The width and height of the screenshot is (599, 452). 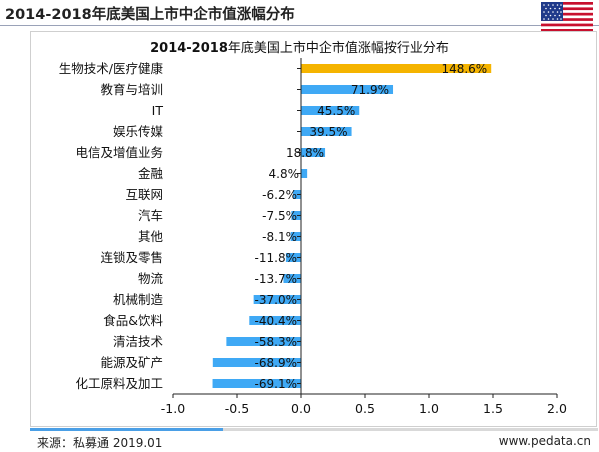 I want to click on category-label: 汽车, so click(x=150, y=215).